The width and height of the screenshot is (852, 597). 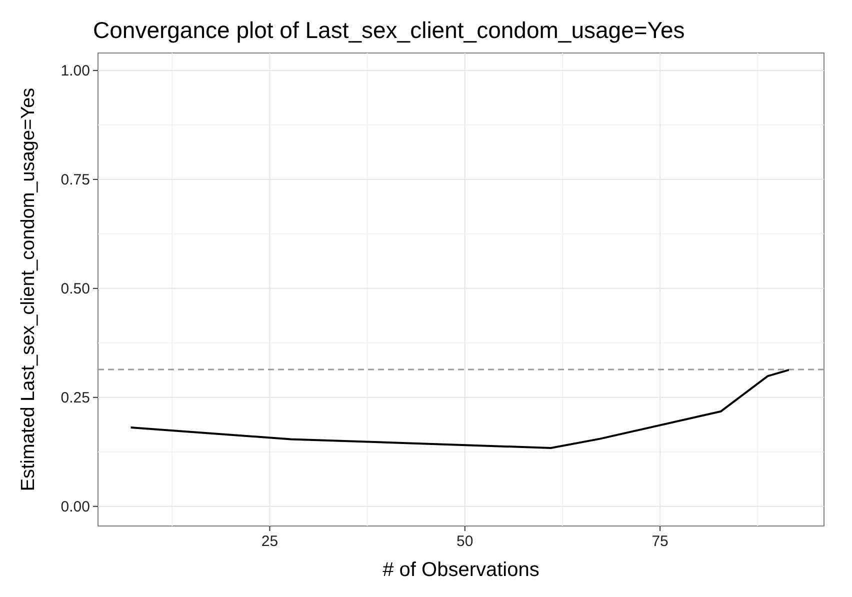 I want to click on chart-title: Convergance plot of Last_sex_client_condom_usage=Yes, so click(x=389, y=30).